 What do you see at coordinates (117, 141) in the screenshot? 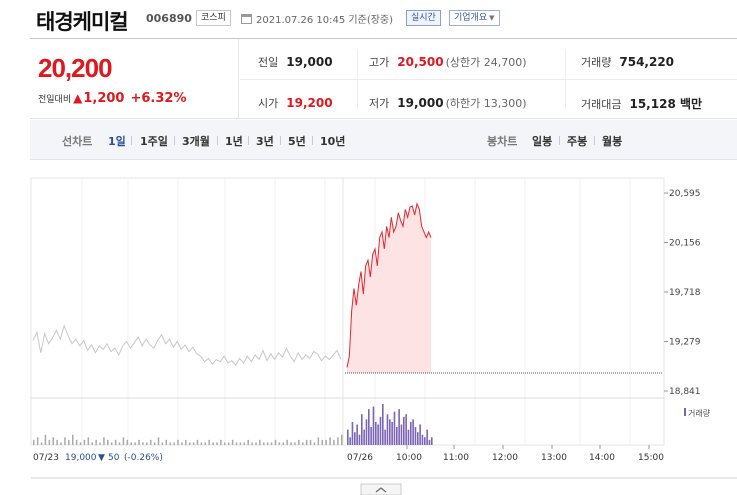
I see `tab-1day: 1일` at bounding box center [117, 141].